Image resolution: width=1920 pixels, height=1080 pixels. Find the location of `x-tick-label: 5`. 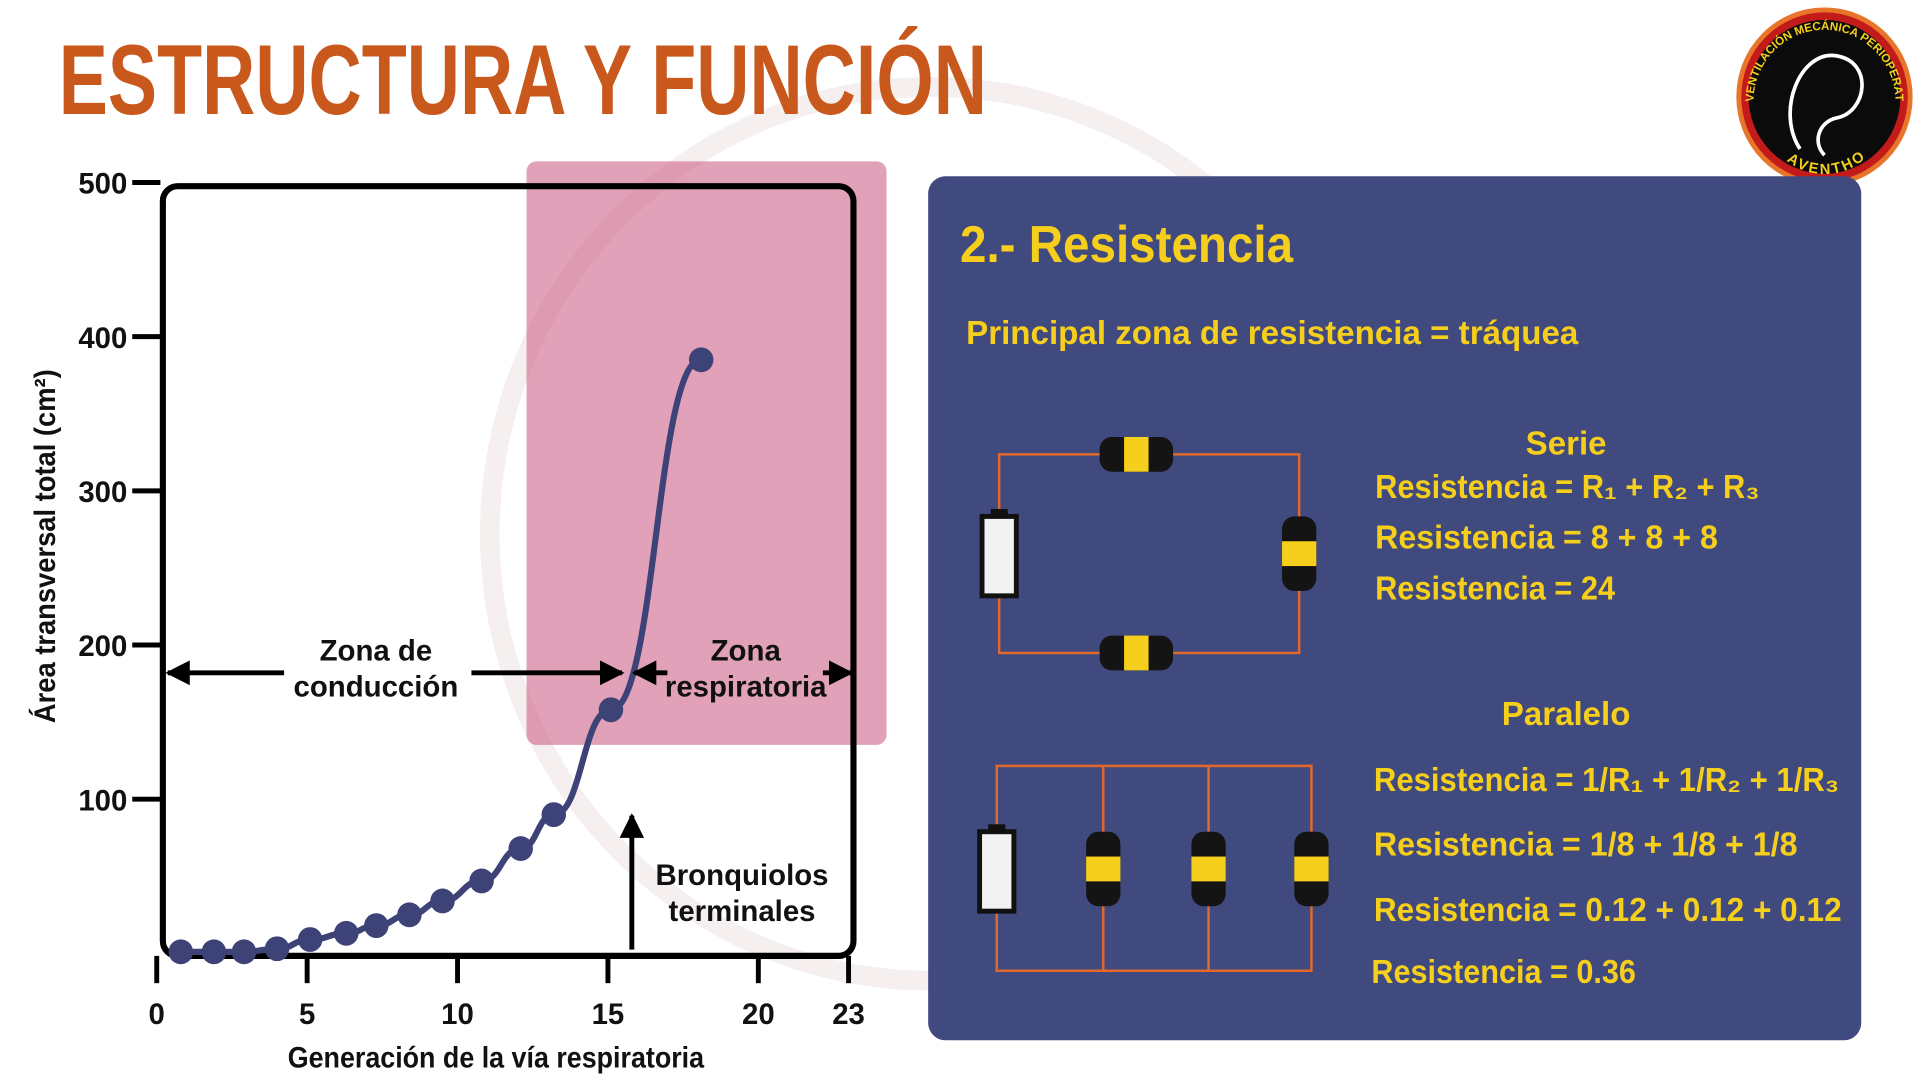

x-tick-label: 5 is located at coordinates (307, 1014).